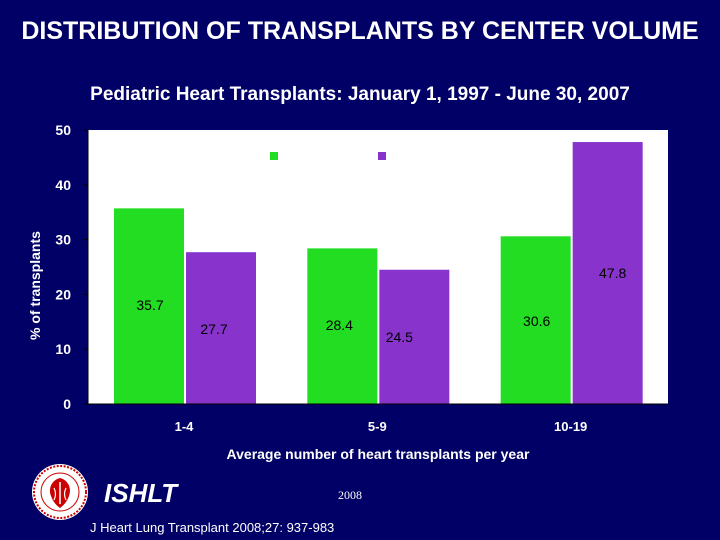 This screenshot has height=540, width=720. I want to click on x-tick-label: 5-9, so click(377, 426).